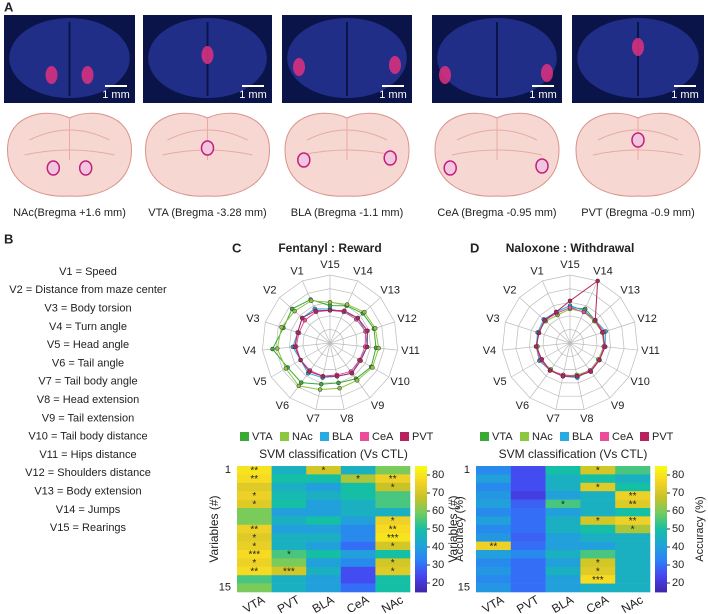  I want to click on radar-ring, so click(330, 342).